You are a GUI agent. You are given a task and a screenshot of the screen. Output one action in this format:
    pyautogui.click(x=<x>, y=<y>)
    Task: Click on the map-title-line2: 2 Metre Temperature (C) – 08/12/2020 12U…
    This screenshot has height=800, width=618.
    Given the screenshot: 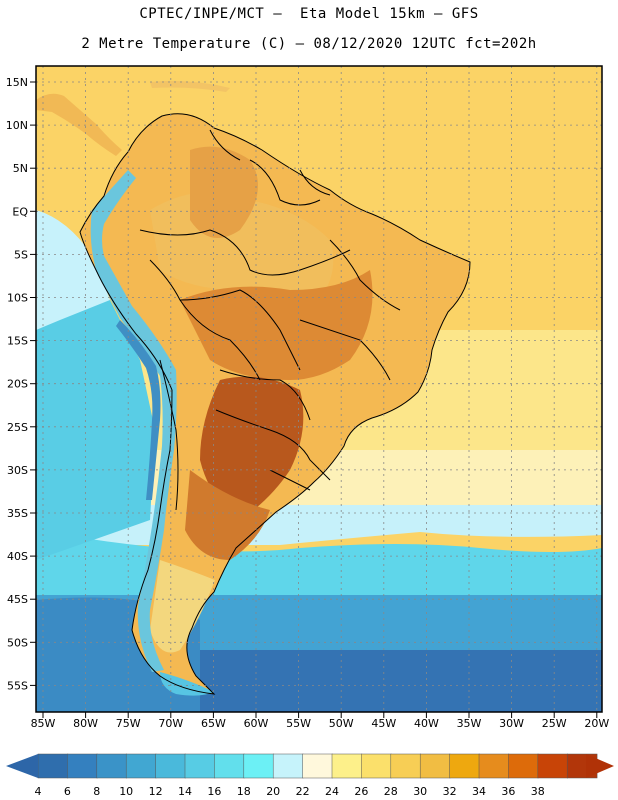 What is the action you would take?
    pyautogui.click(x=309, y=44)
    